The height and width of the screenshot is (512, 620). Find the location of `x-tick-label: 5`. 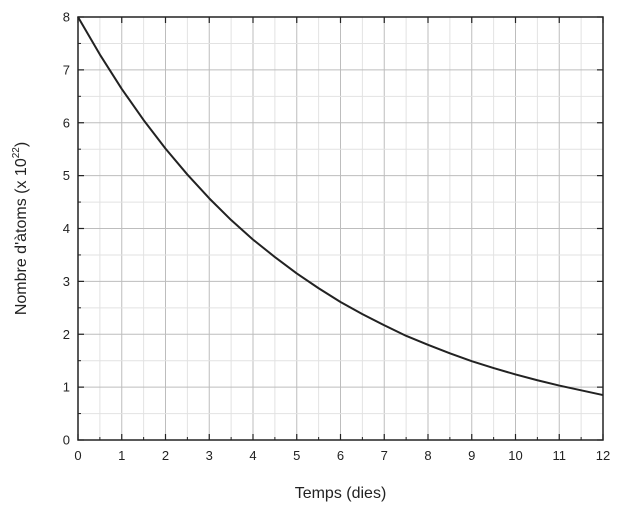

x-tick-label: 5 is located at coordinates (296, 455).